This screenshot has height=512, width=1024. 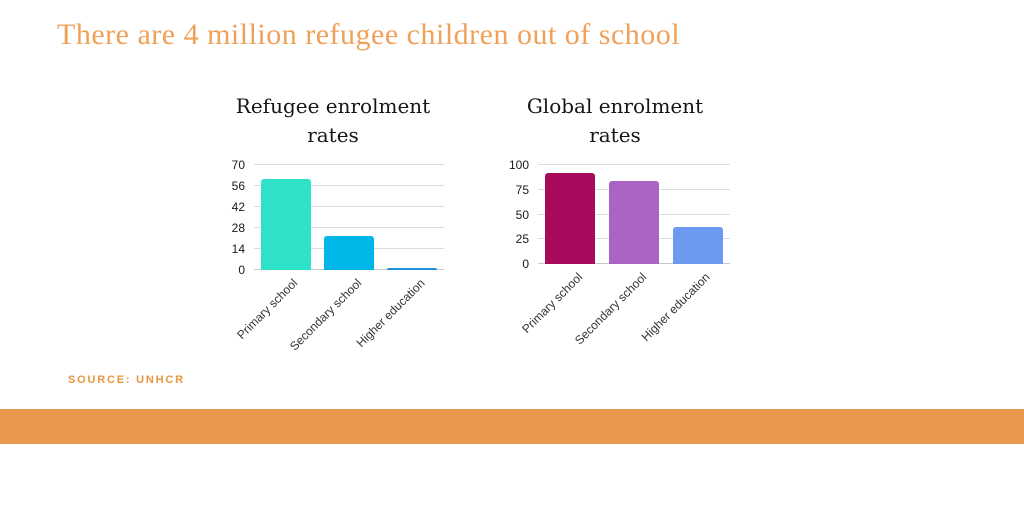 What do you see at coordinates (238, 217) in the screenshot?
I see `y-axis-ticks: 0 14 28 42 56 70` at bounding box center [238, 217].